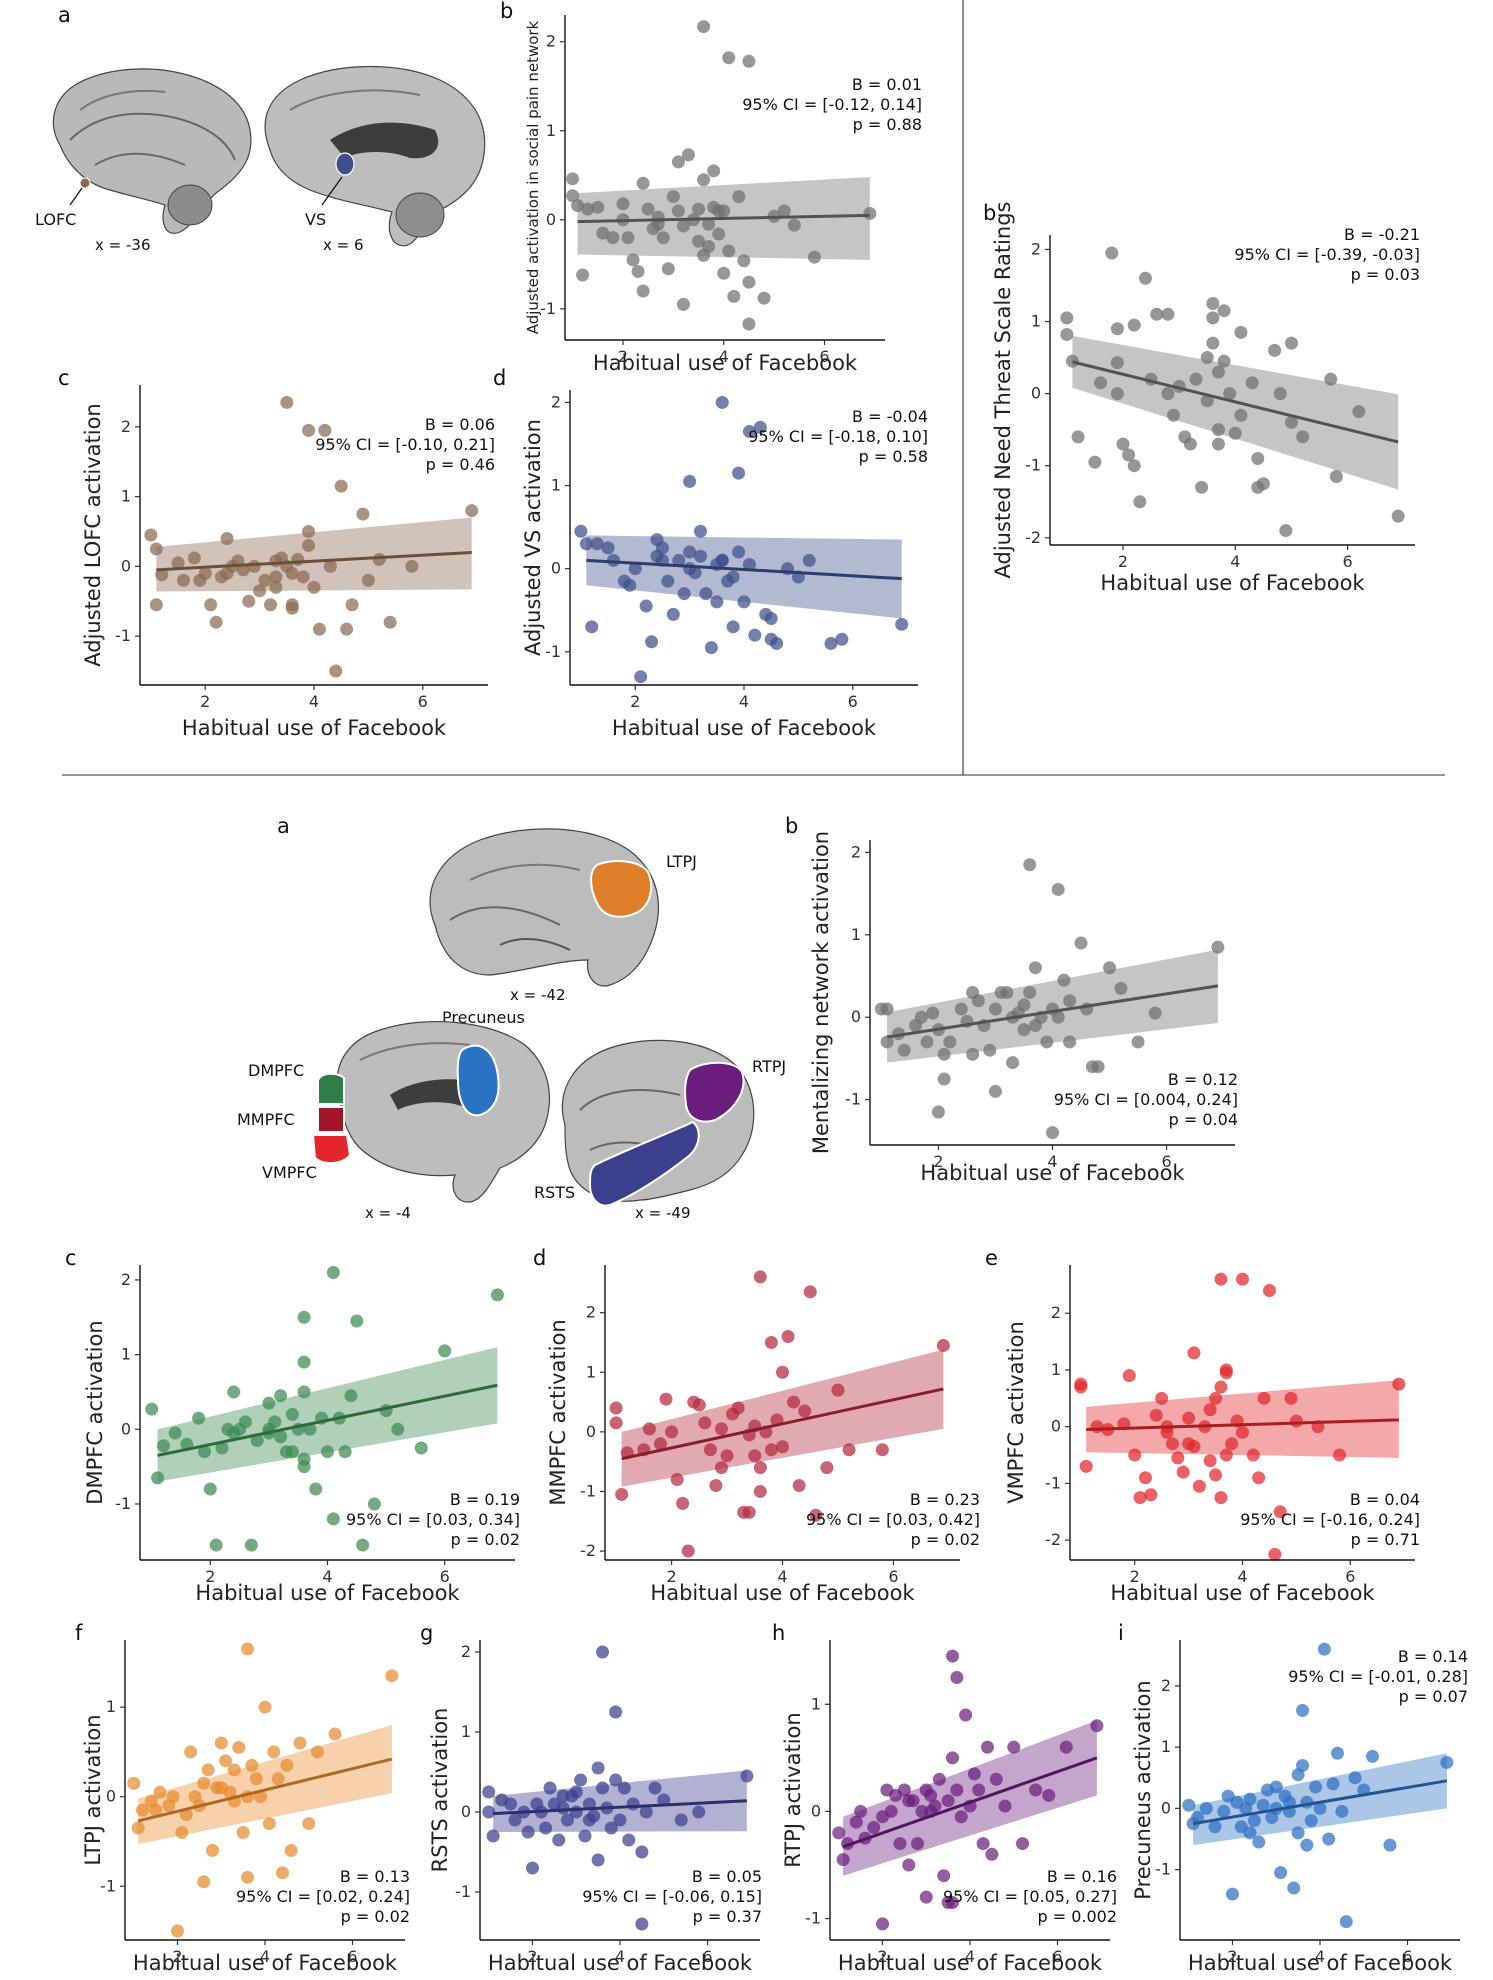  Describe the element at coordinates (405, 444) in the screenshot. I see `stat-annotation: 95% CI = [-0.10, 0.21]` at that location.